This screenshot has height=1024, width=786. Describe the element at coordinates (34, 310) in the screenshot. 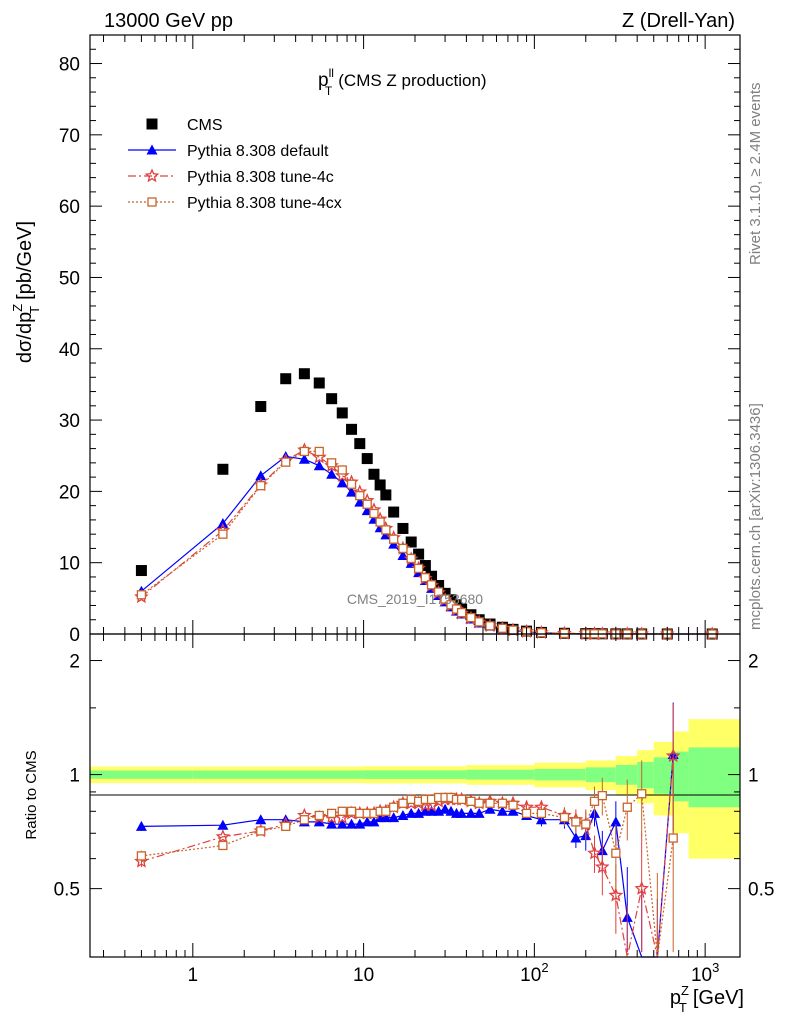

I see `y-axis-label-sub: T` at that location.